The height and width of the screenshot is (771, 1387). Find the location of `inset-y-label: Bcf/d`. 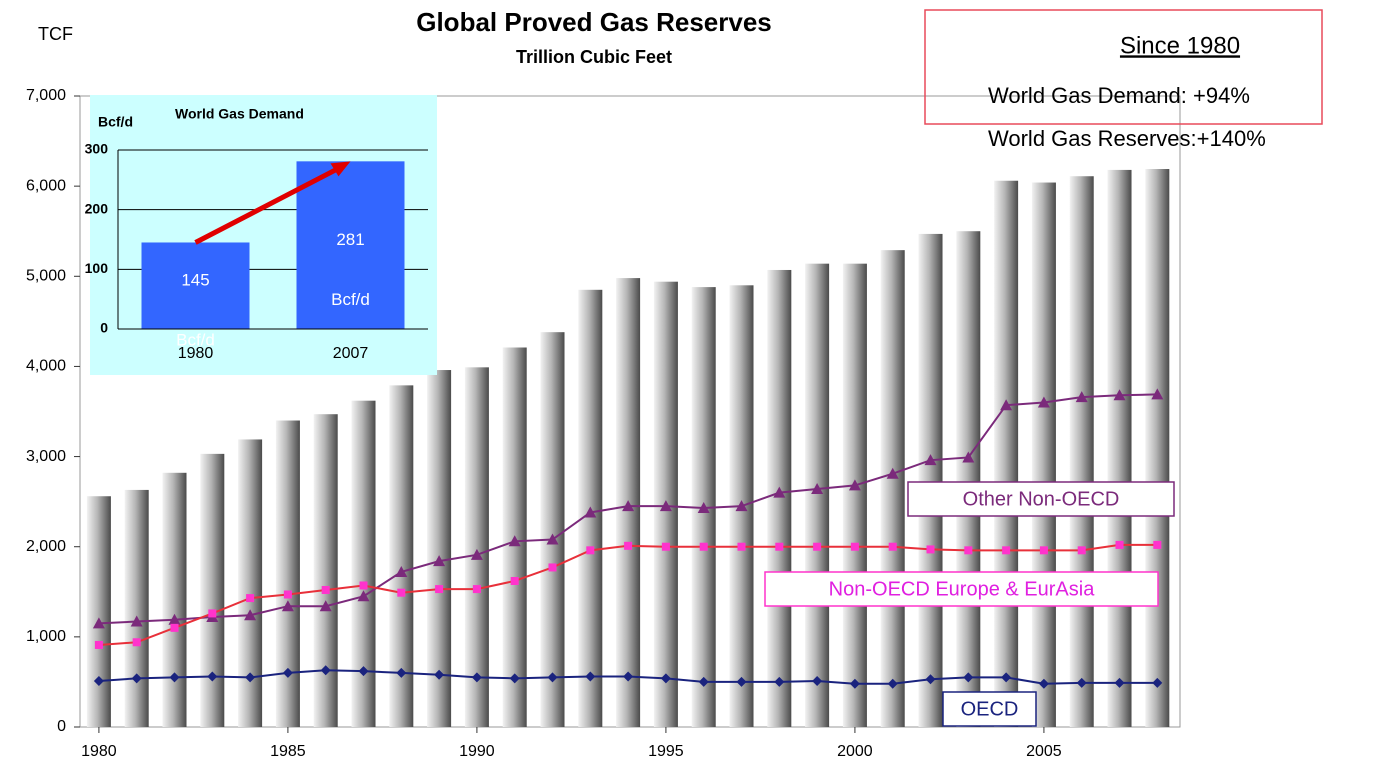

inset-y-label: Bcf/d is located at coordinates (115, 122).